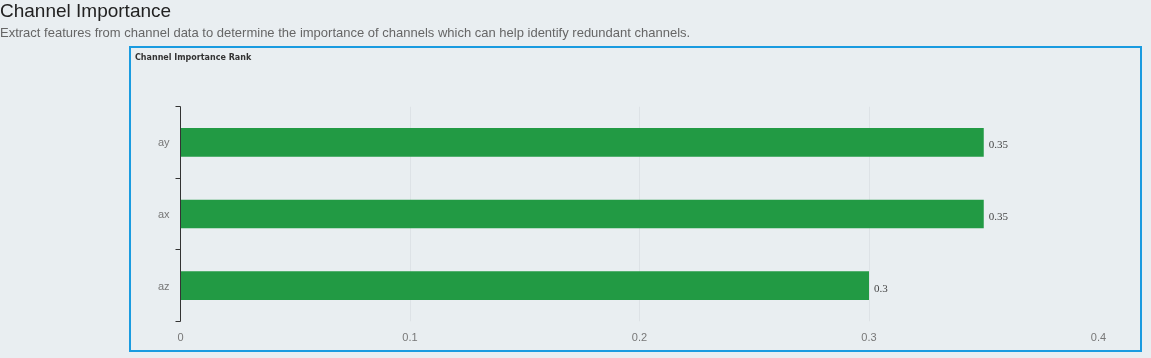 The height and width of the screenshot is (358, 1151). Describe the element at coordinates (1098, 336) in the screenshot. I see `x-tick-label: 0.4` at that location.